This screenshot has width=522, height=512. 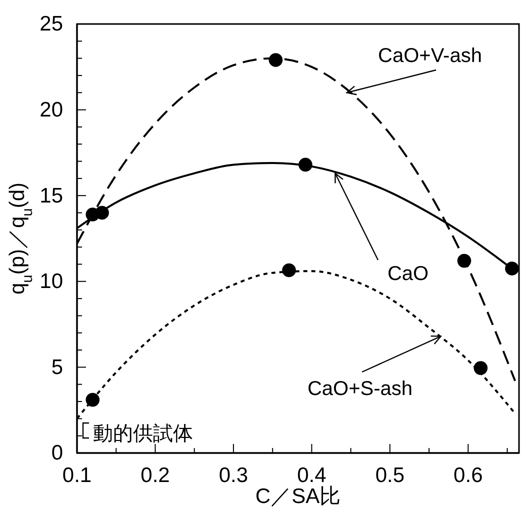 I want to click on x-tick-label: 0.1, so click(x=77, y=475).